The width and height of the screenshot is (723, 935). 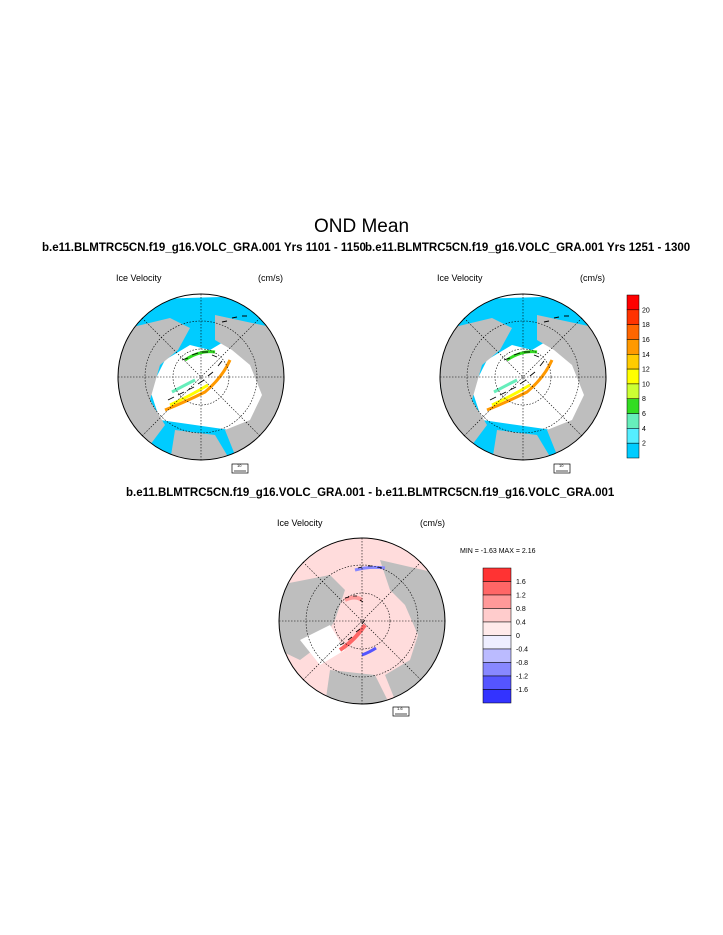 I want to click on colorbar-diff-tick-label: 0.8, so click(x=521, y=609).